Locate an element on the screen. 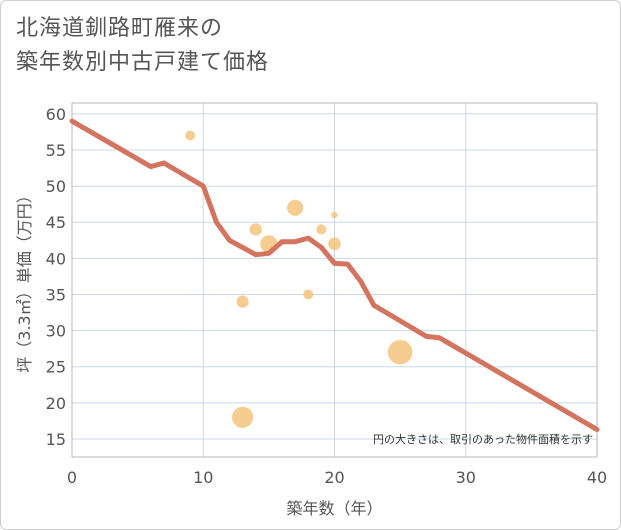 The height and width of the screenshot is (530, 621). y-tick-label: 55 is located at coordinates (56, 150).